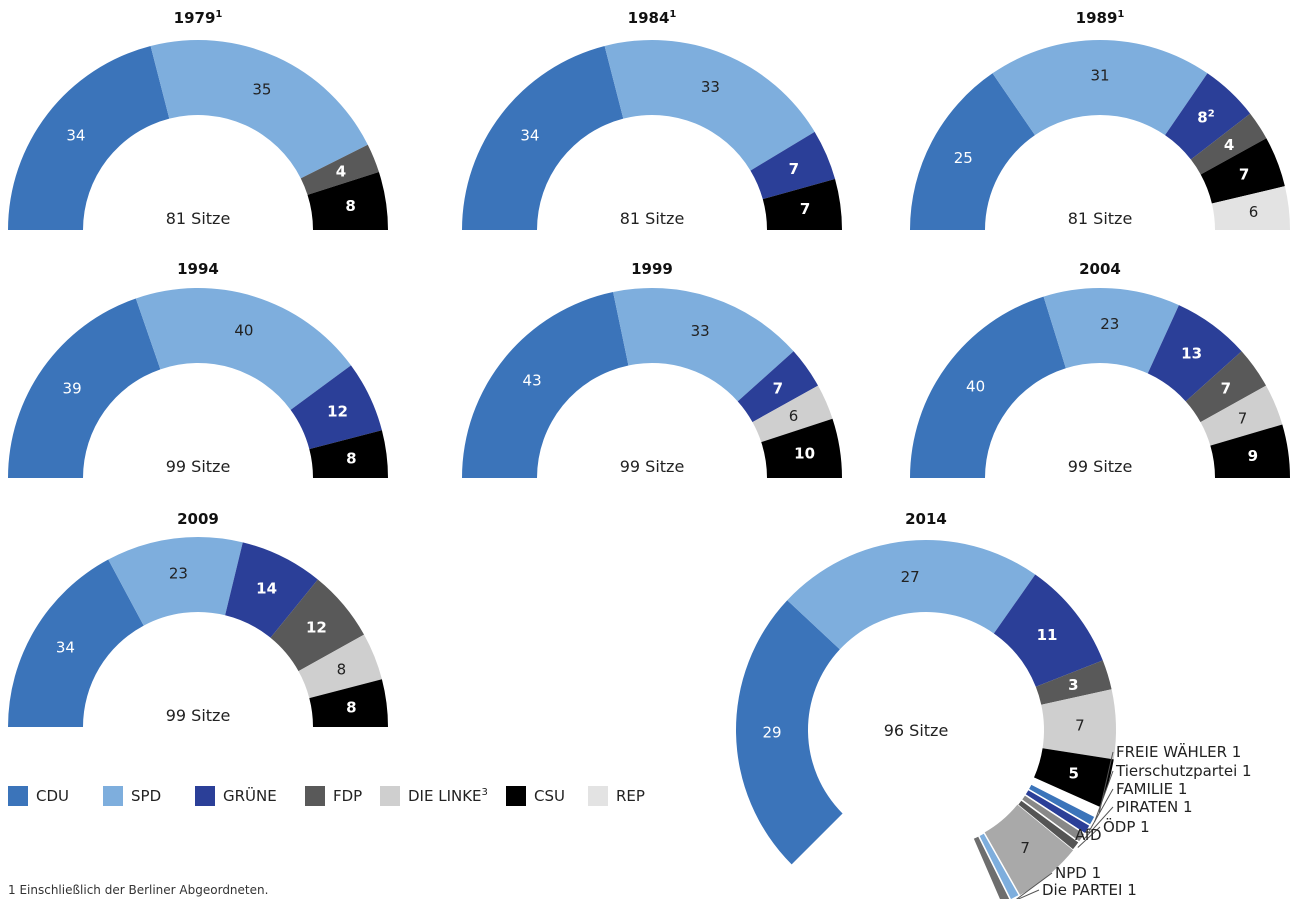 This screenshot has height=899, width=1290. I want to click on callout-label-afd: AfD, so click(1088, 835).